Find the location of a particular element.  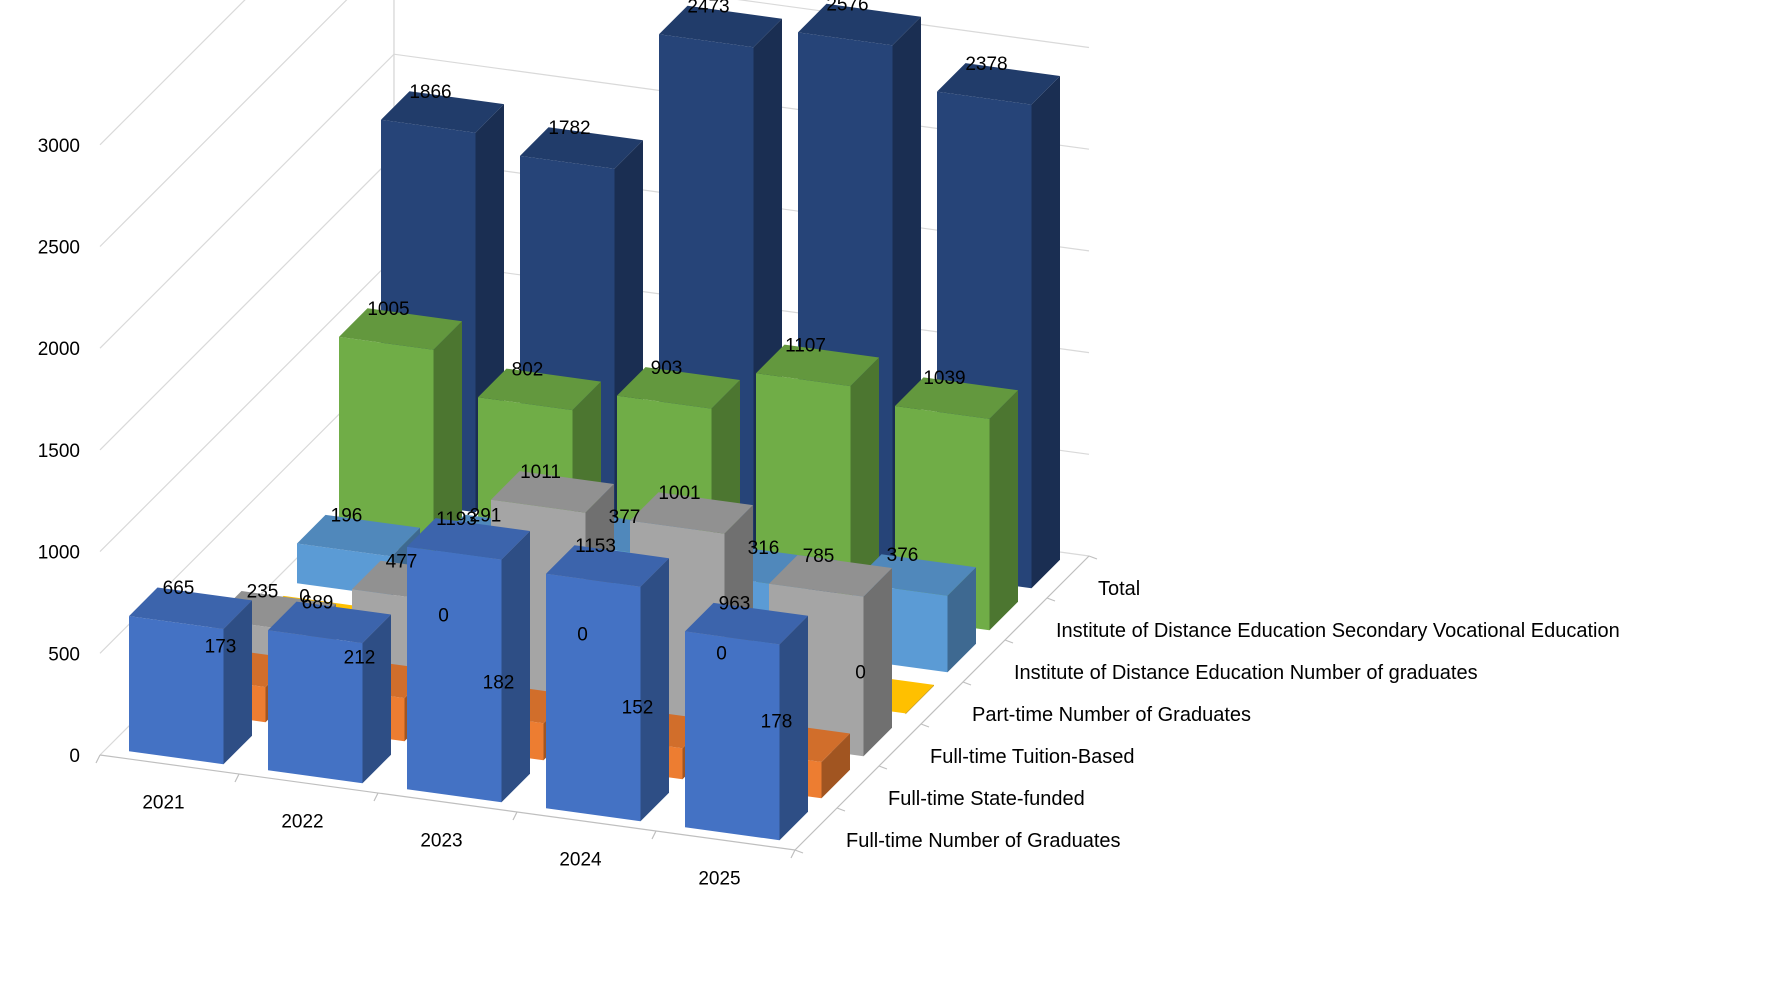

data-label: 2473 is located at coordinates (708, 8).